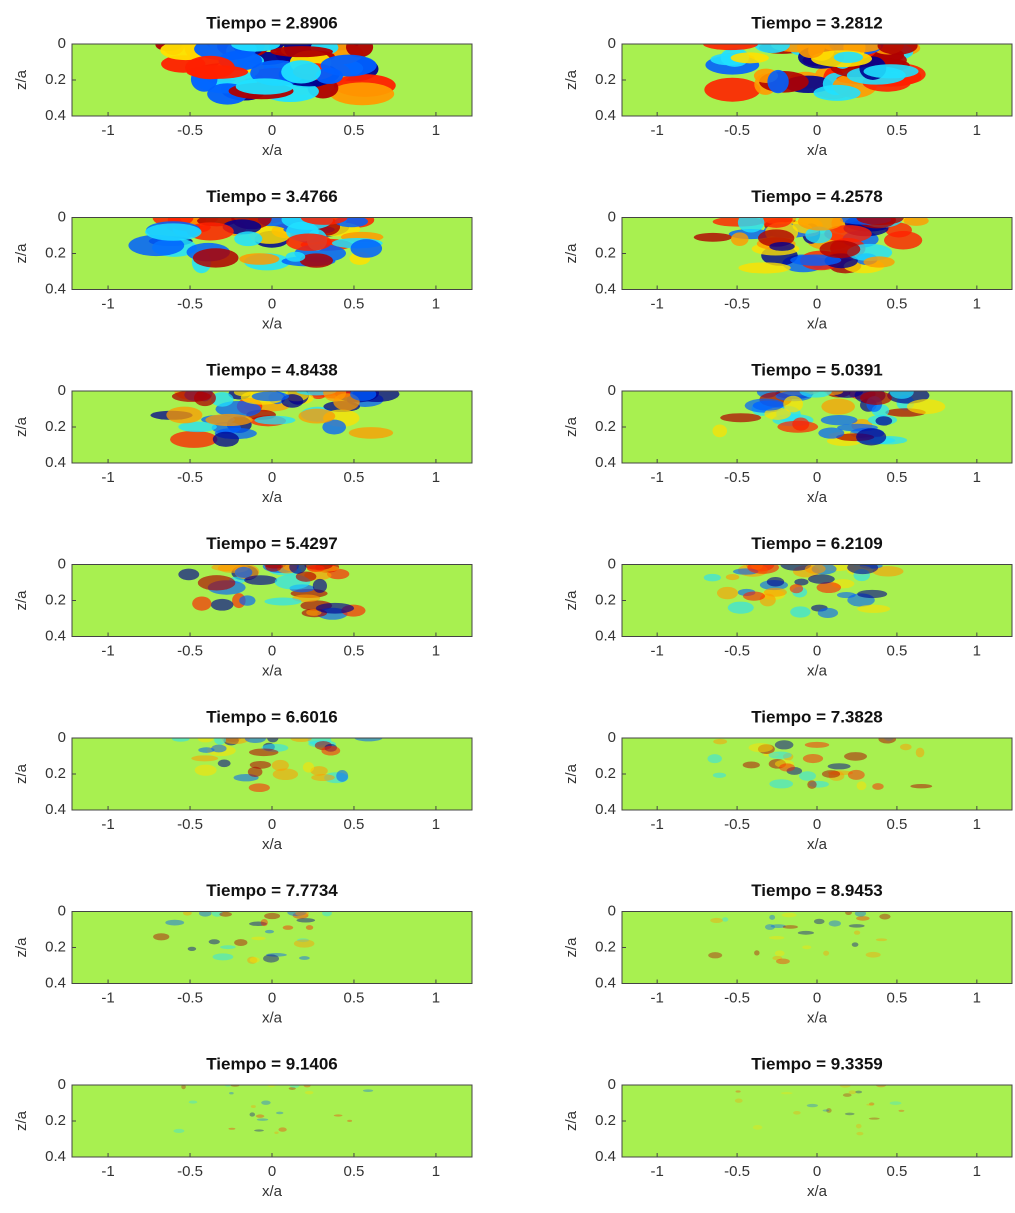 The image size is (1015, 1213). I want to click on chart-title: Tiempo = 6.2109, so click(817, 543).